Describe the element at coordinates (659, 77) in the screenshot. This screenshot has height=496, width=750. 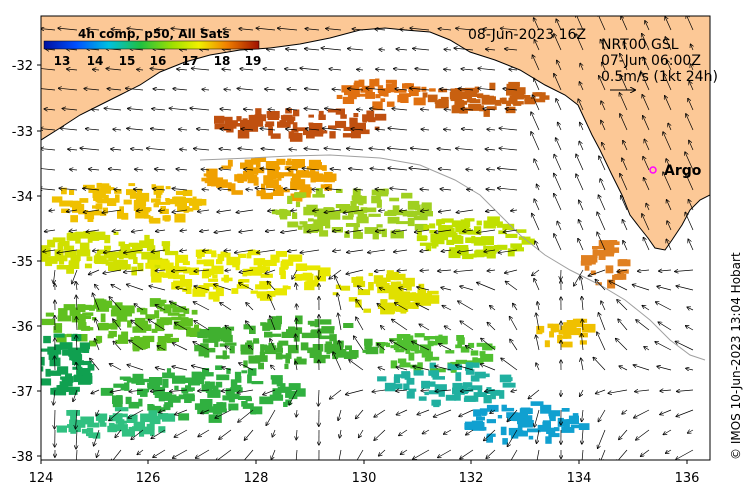
I see `vector-scale-label: 0.5m/s (1kt 24h)` at that location.